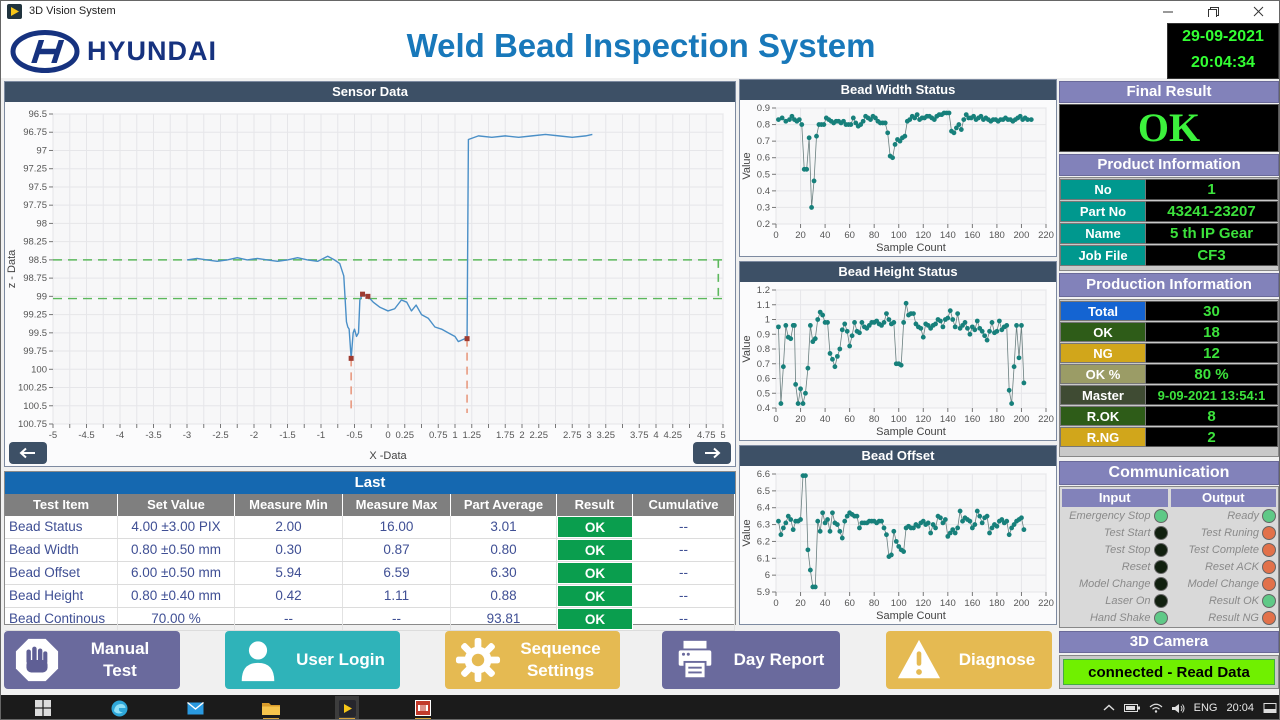 This screenshot has height=720, width=1280. Describe the element at coordinates (312, 660) in the screenshot. I see `user-login-button: User Login` at that location.